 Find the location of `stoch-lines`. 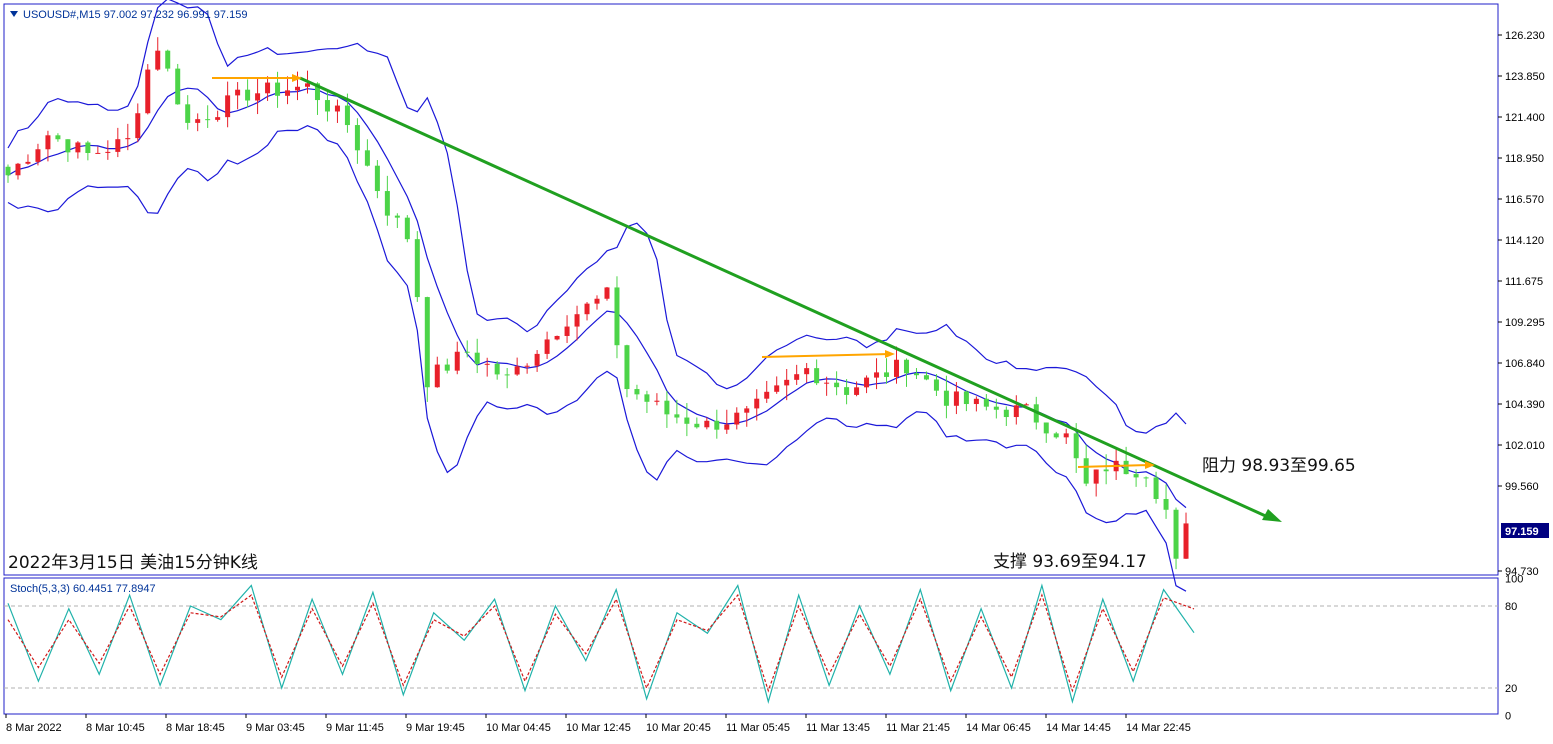

stoch-lines is located at coordinates (601, 643).